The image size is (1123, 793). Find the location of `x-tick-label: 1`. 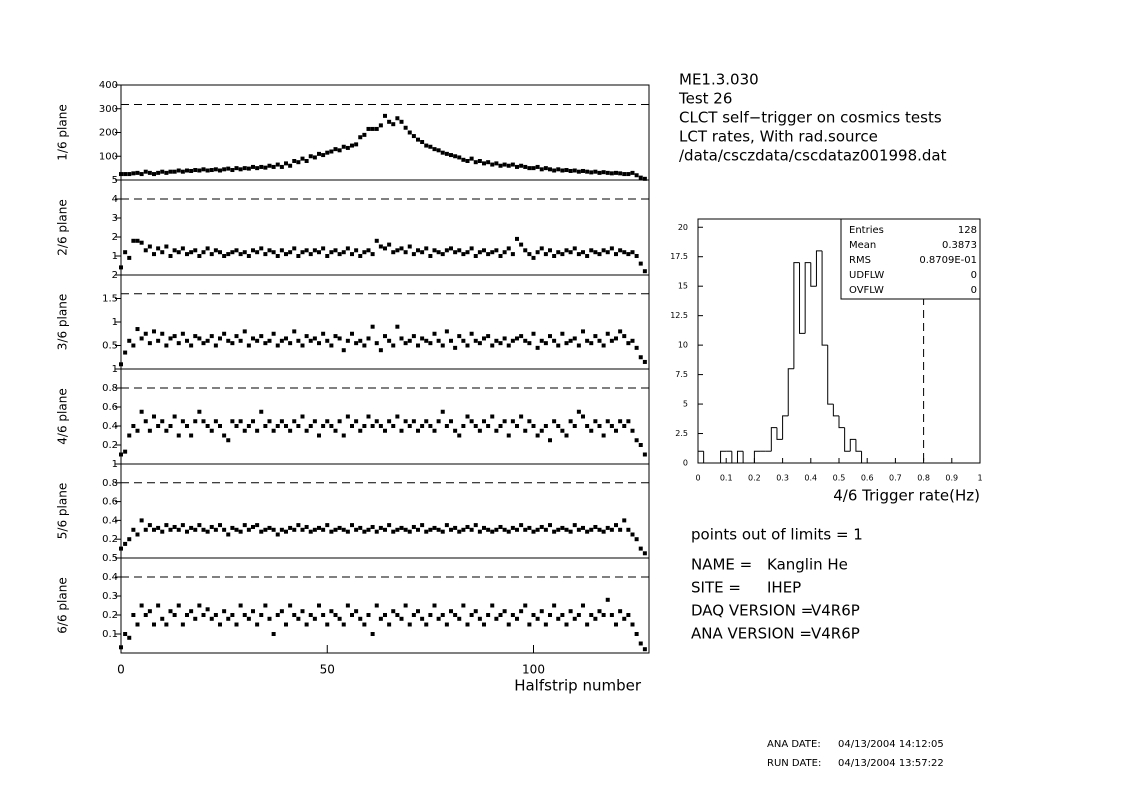

x-tick-label: 1 is located at coordinates (979, 478).